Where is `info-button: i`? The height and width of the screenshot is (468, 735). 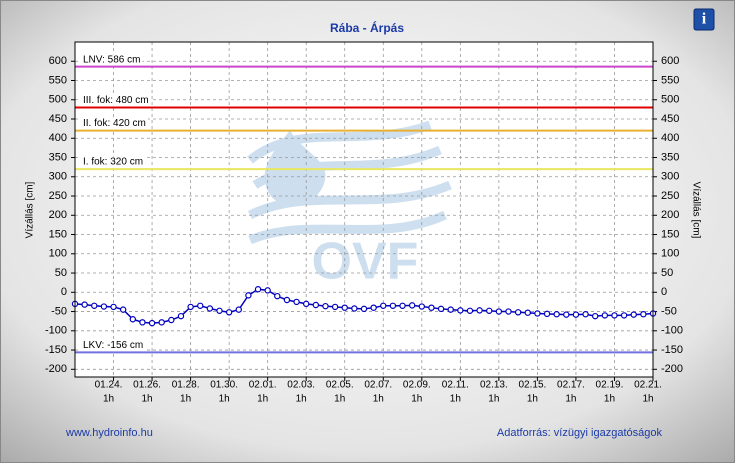
info-button: i is located at coordinates (704, 19).